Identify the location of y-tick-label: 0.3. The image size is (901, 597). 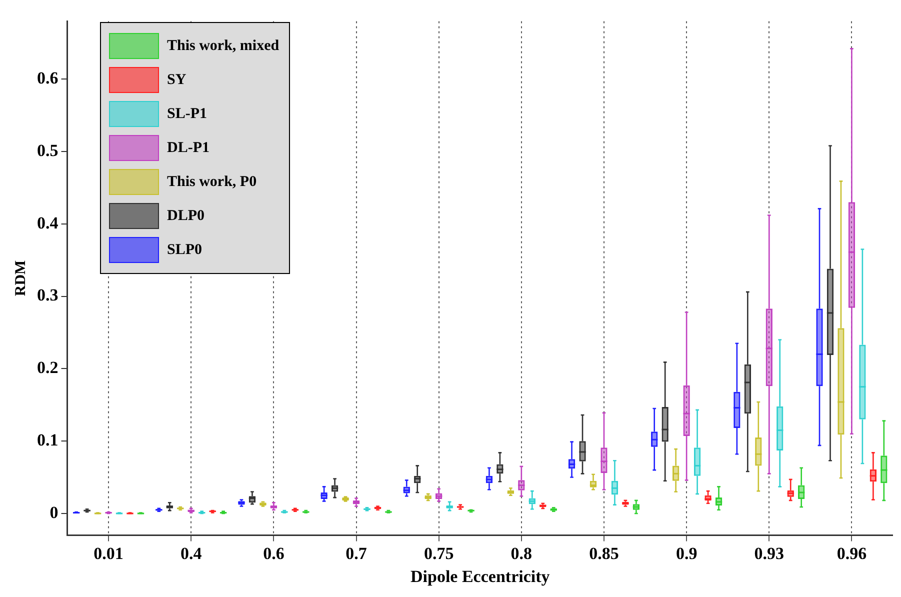
(47, 295).